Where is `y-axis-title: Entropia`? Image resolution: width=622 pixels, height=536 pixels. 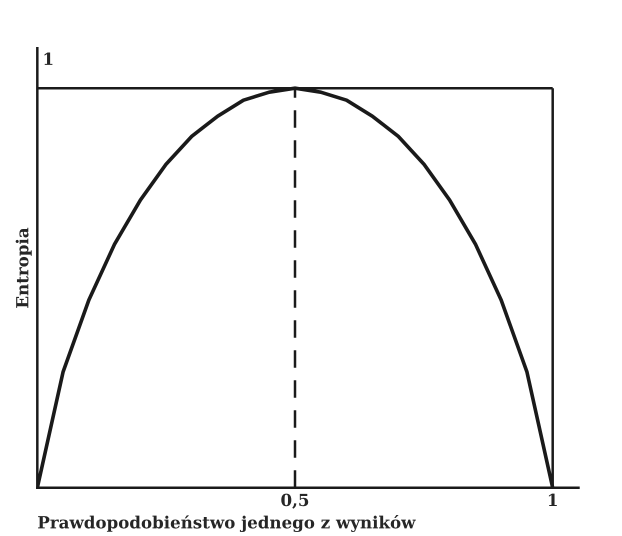
y-axis-title: Entropia is located at coordinates (24, 268).